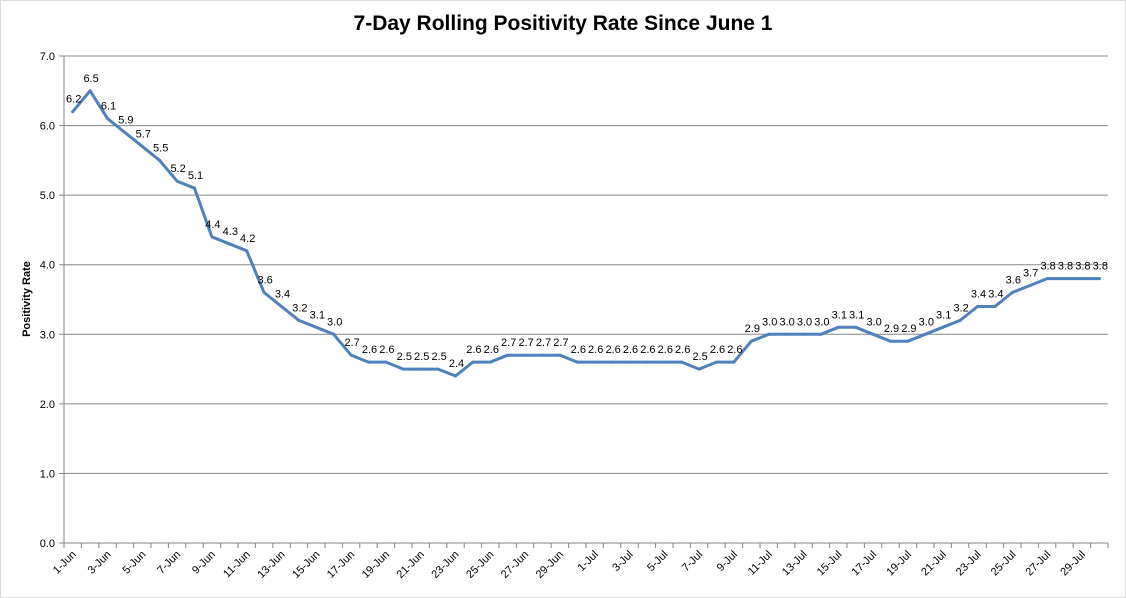  I want to click on x-tick-label: 27-Jun, so click(515, 565).